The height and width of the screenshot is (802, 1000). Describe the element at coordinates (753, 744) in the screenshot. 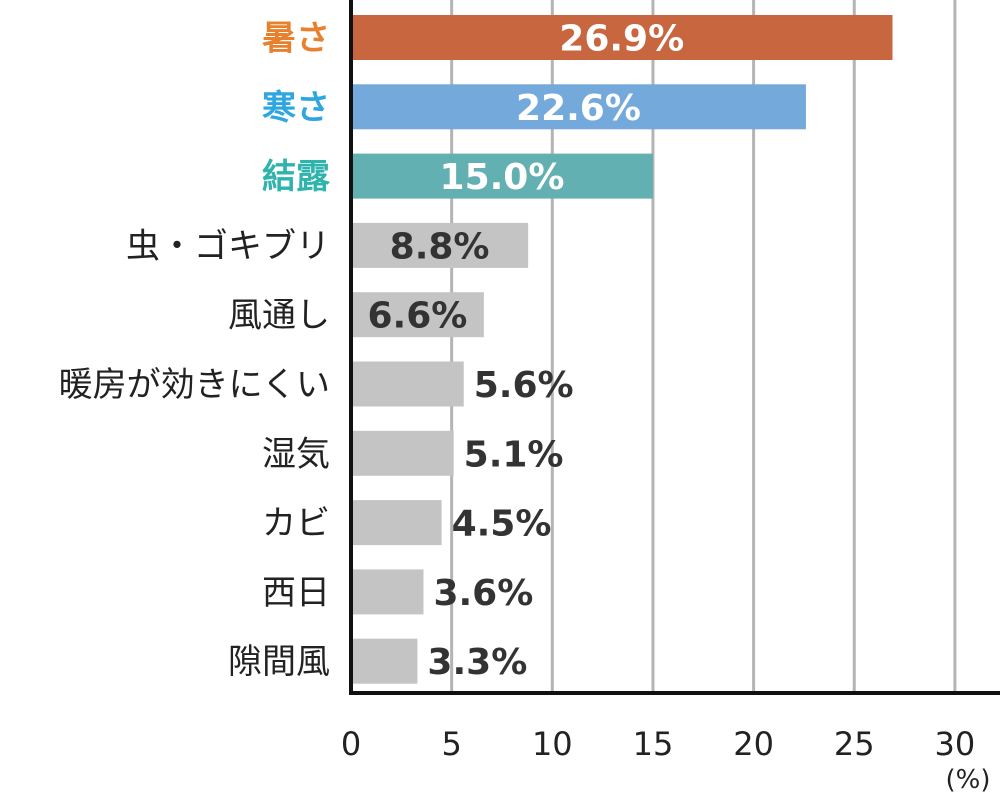

I see `x-tick-label: 20` at that location.